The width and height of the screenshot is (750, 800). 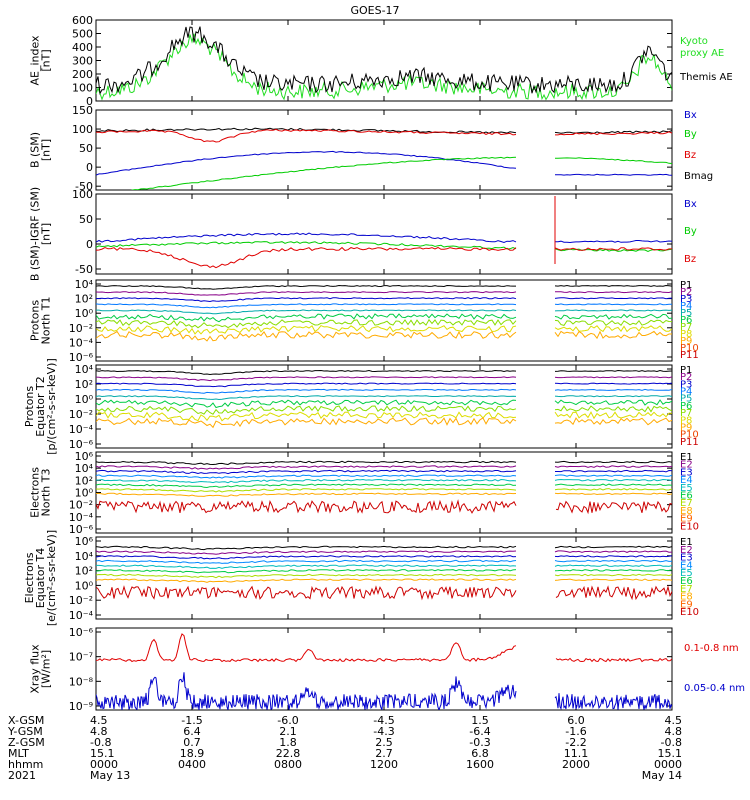 What do you see at coordinates (86, 148) in the screenshot?
I see `y-tick-label: 50` at bounding box center [86, 148].